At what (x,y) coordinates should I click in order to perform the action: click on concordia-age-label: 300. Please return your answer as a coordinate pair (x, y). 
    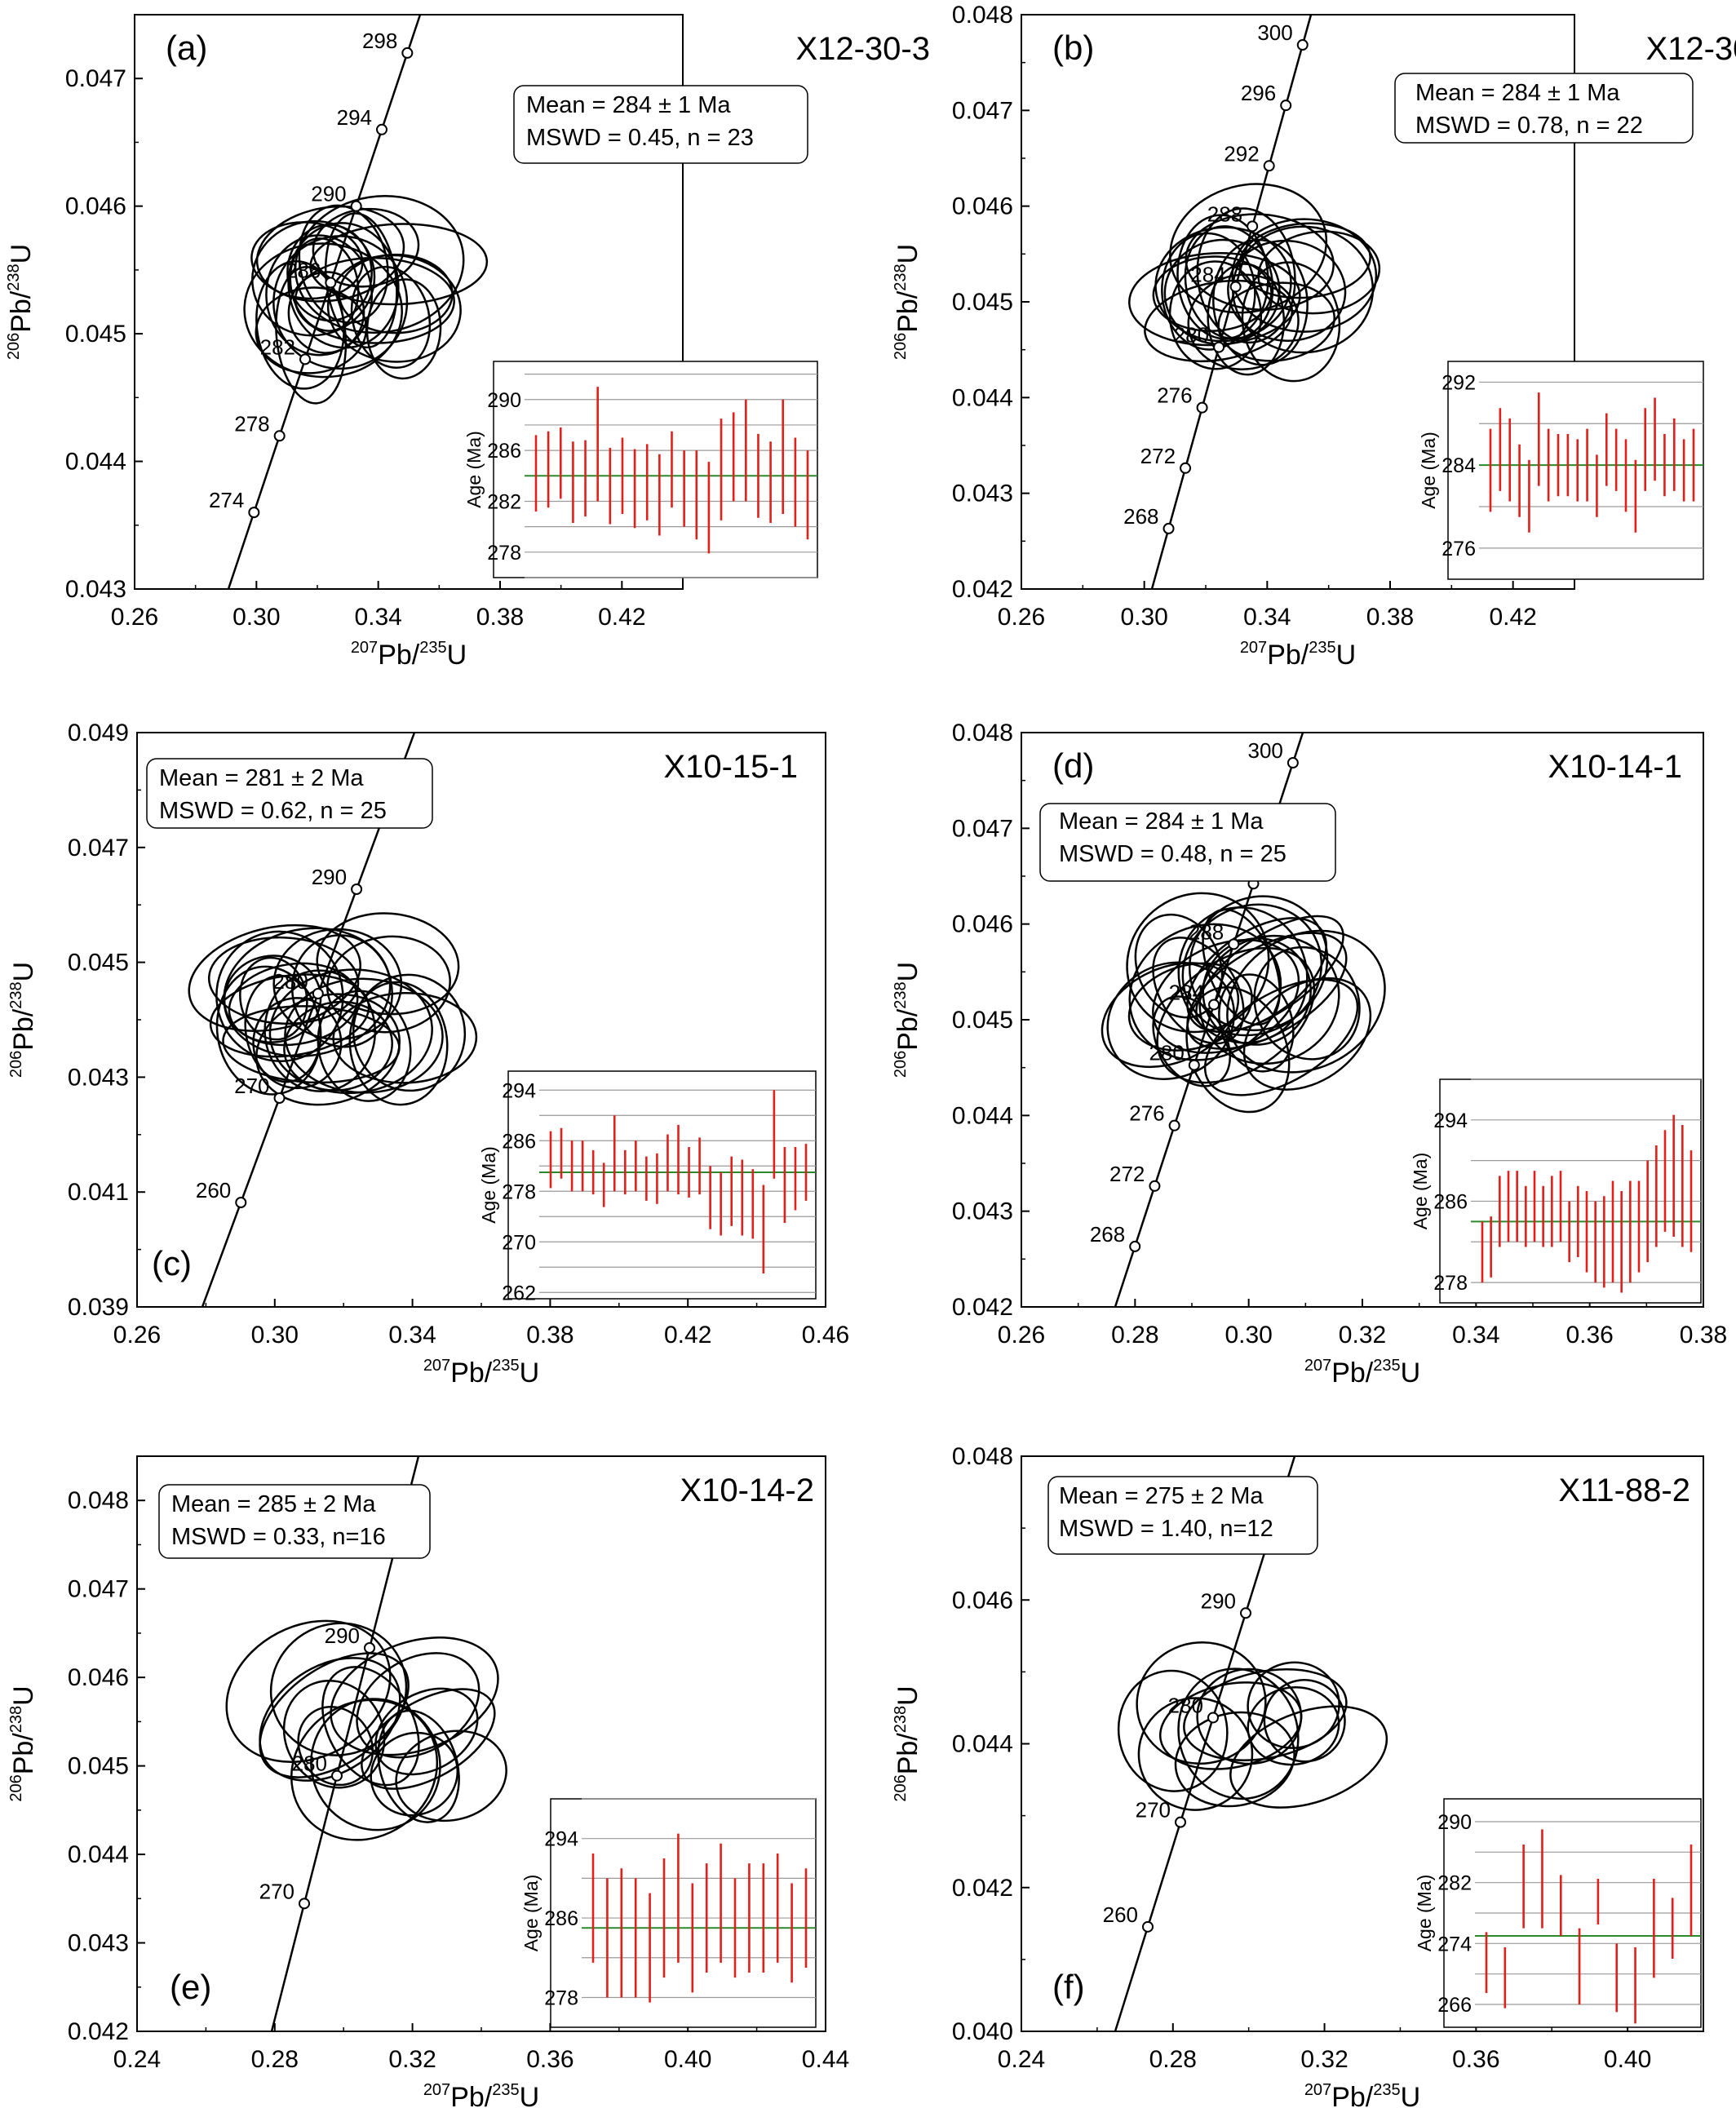
    Looking at the image, I should click on (1265, 751).